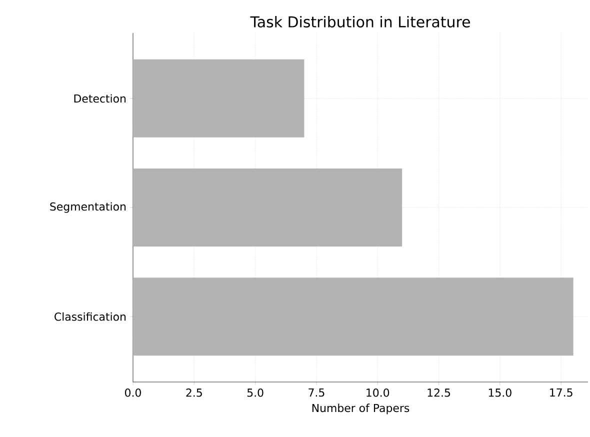  What do you see at coordinates (561, 392) in the screenshot?
I see `x-tick-label: 17.5` at bounding box center [561, 392].